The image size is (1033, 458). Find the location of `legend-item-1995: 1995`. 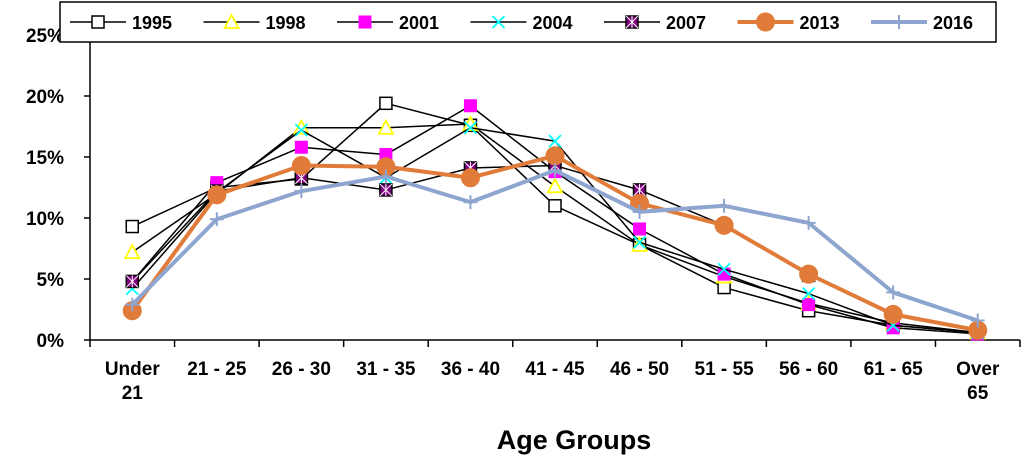

legend-item-1995: 1995 is located at coordinates (121, 23).